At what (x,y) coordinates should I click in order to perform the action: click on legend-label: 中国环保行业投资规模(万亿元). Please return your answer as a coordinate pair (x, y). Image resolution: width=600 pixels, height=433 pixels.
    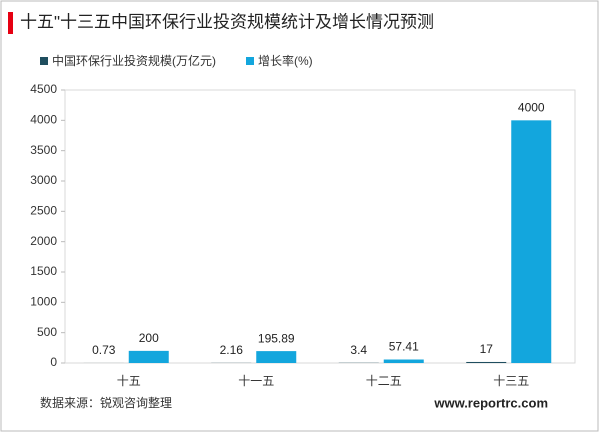
    Looking at the image, I should click on (134, 60).